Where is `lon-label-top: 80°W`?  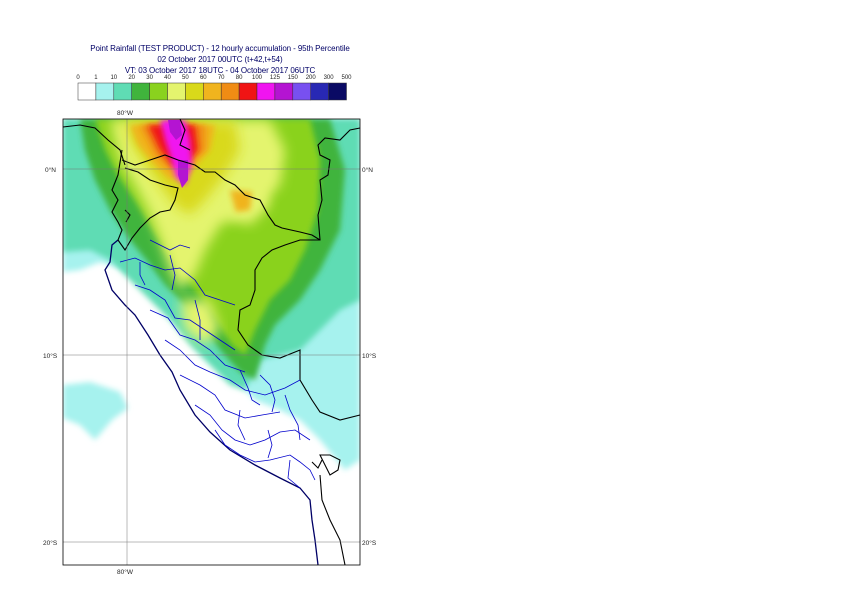
lon-label-top: 80°W is located at coordinates (125, 113).